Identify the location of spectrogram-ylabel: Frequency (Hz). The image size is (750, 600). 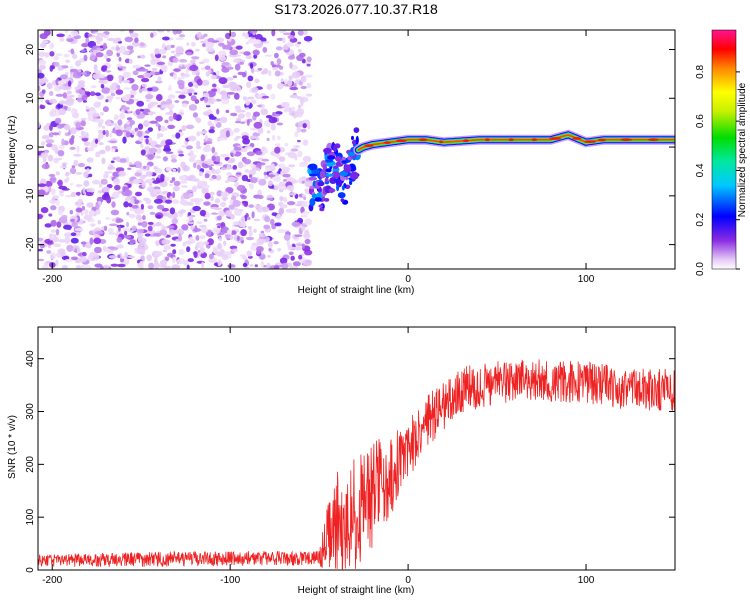
(12, 150).